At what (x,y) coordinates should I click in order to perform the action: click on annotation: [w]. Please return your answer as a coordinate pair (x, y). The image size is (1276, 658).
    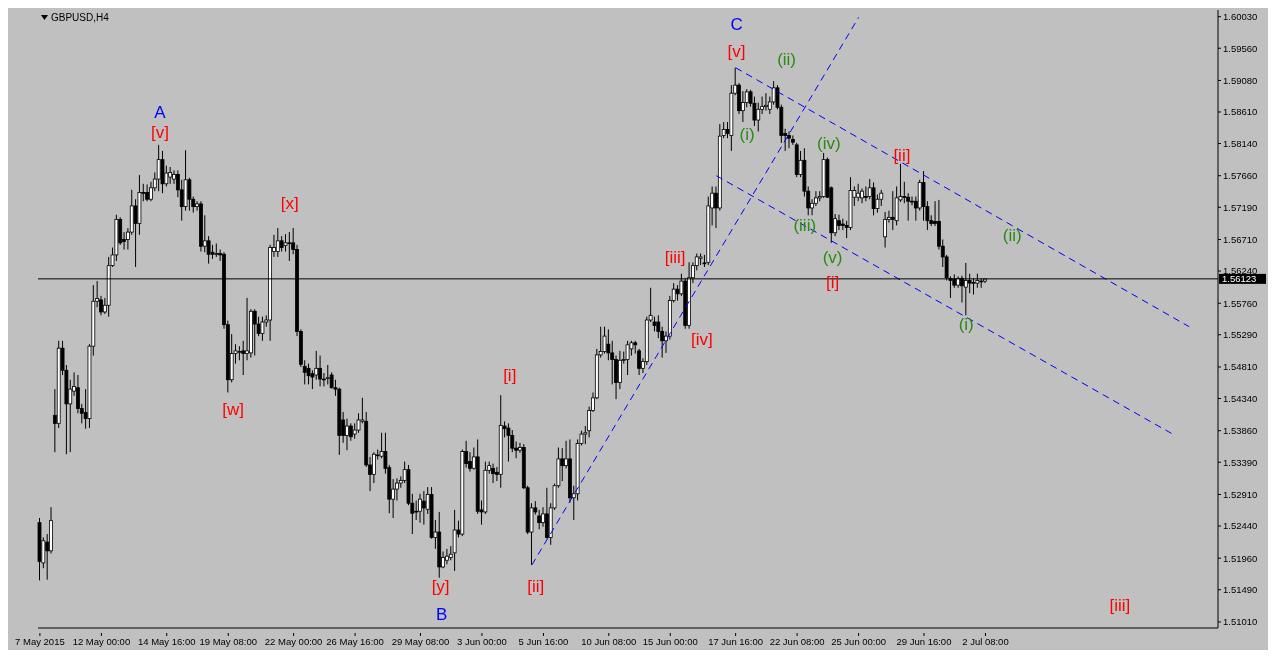
    Looking at the image, I should click on (233, 409).